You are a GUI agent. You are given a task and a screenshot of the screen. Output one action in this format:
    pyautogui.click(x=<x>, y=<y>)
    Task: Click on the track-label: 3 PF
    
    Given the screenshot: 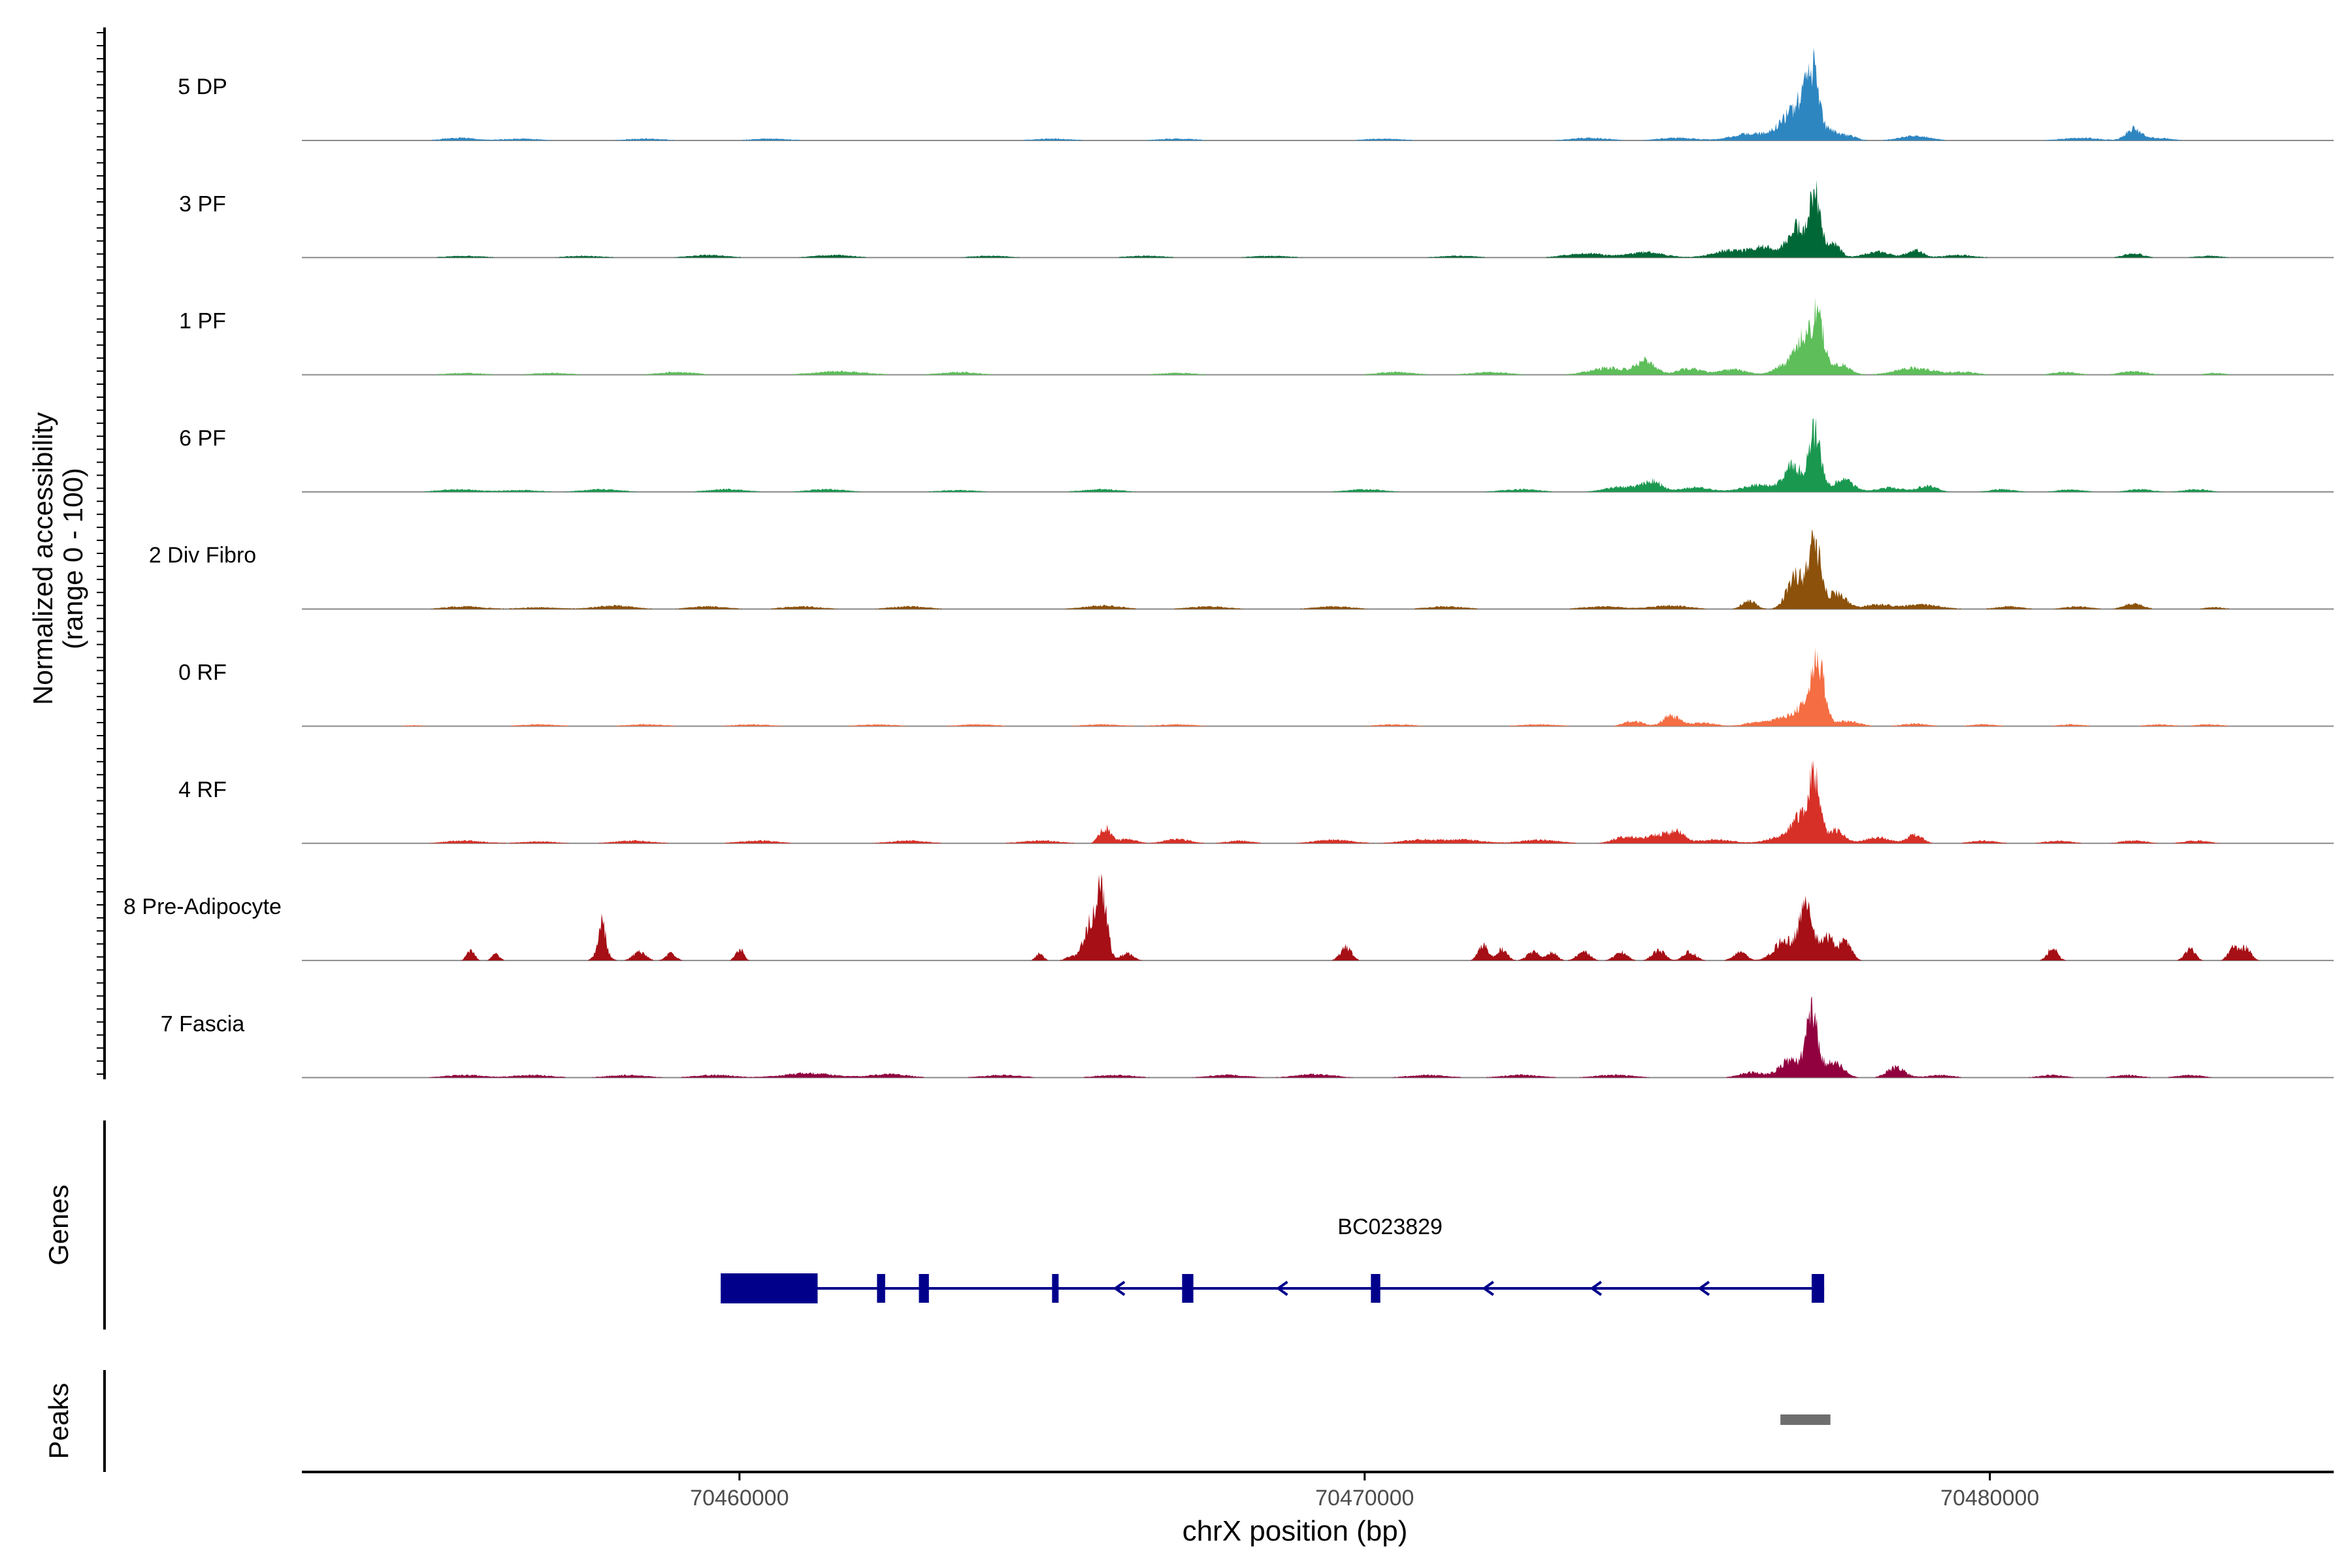 What is the action you would take?
    pyautogui.click(x=202, y=203)
    